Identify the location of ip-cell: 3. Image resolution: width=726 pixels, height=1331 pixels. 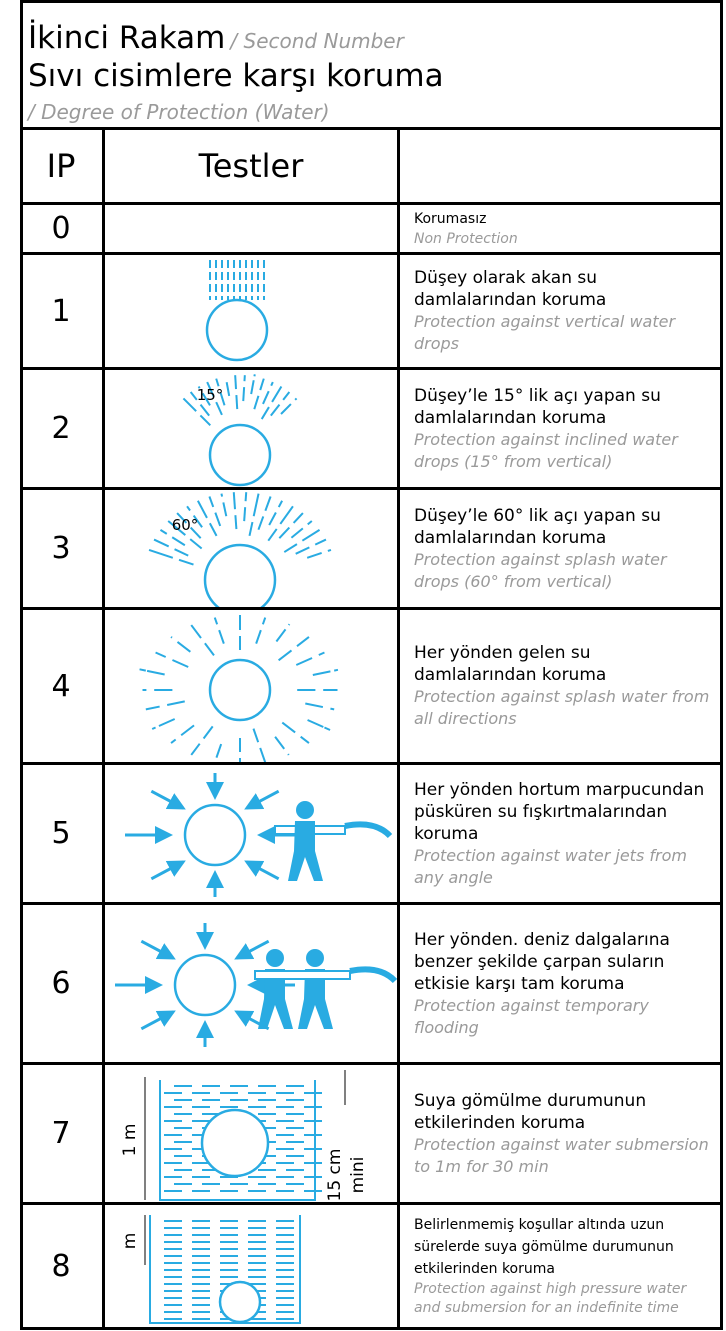
(62, 550).